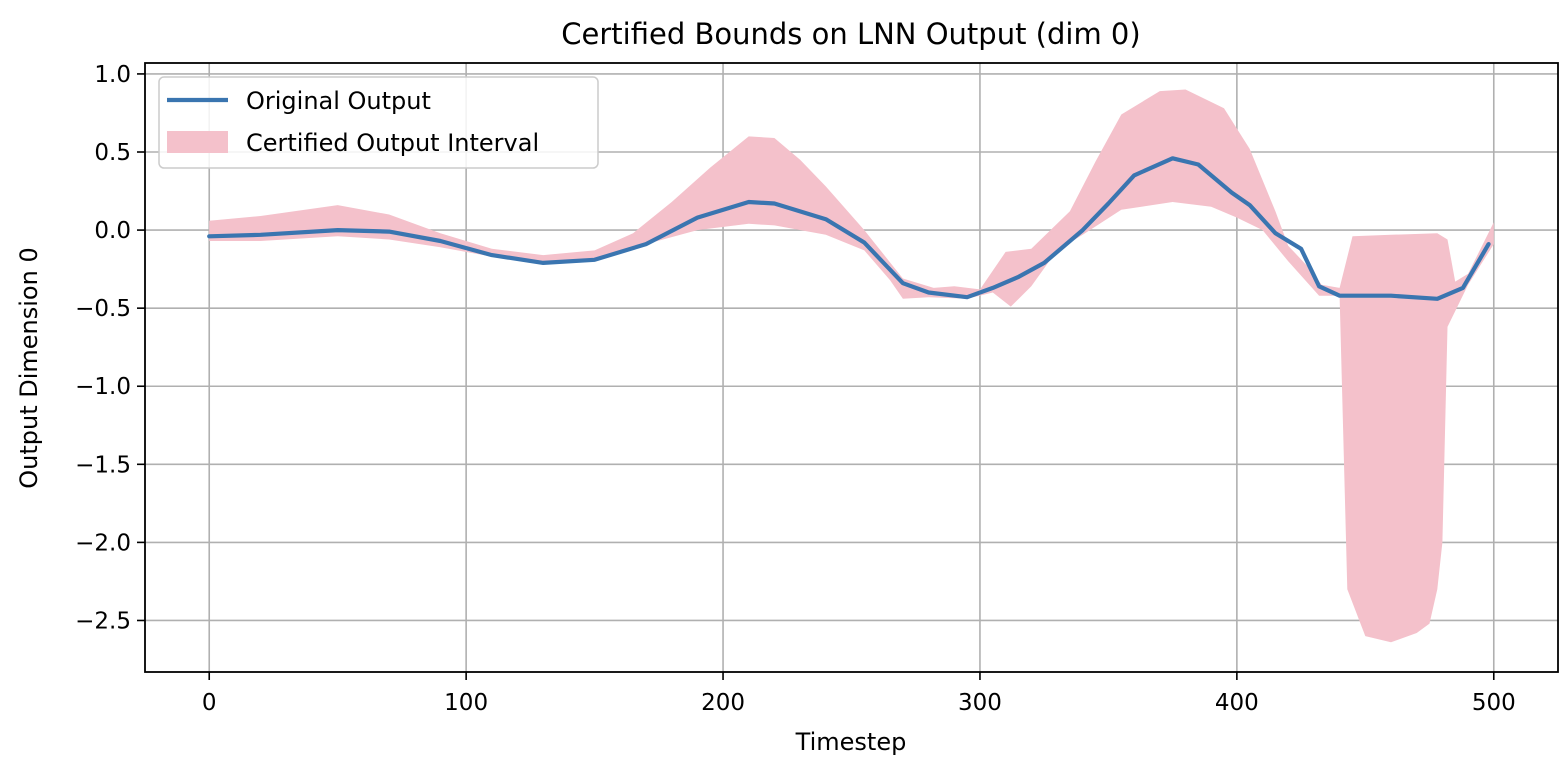  Describe the element at coordinates (1237, 703) in the screenshot. I see `x-tick-label: 400` at that location.